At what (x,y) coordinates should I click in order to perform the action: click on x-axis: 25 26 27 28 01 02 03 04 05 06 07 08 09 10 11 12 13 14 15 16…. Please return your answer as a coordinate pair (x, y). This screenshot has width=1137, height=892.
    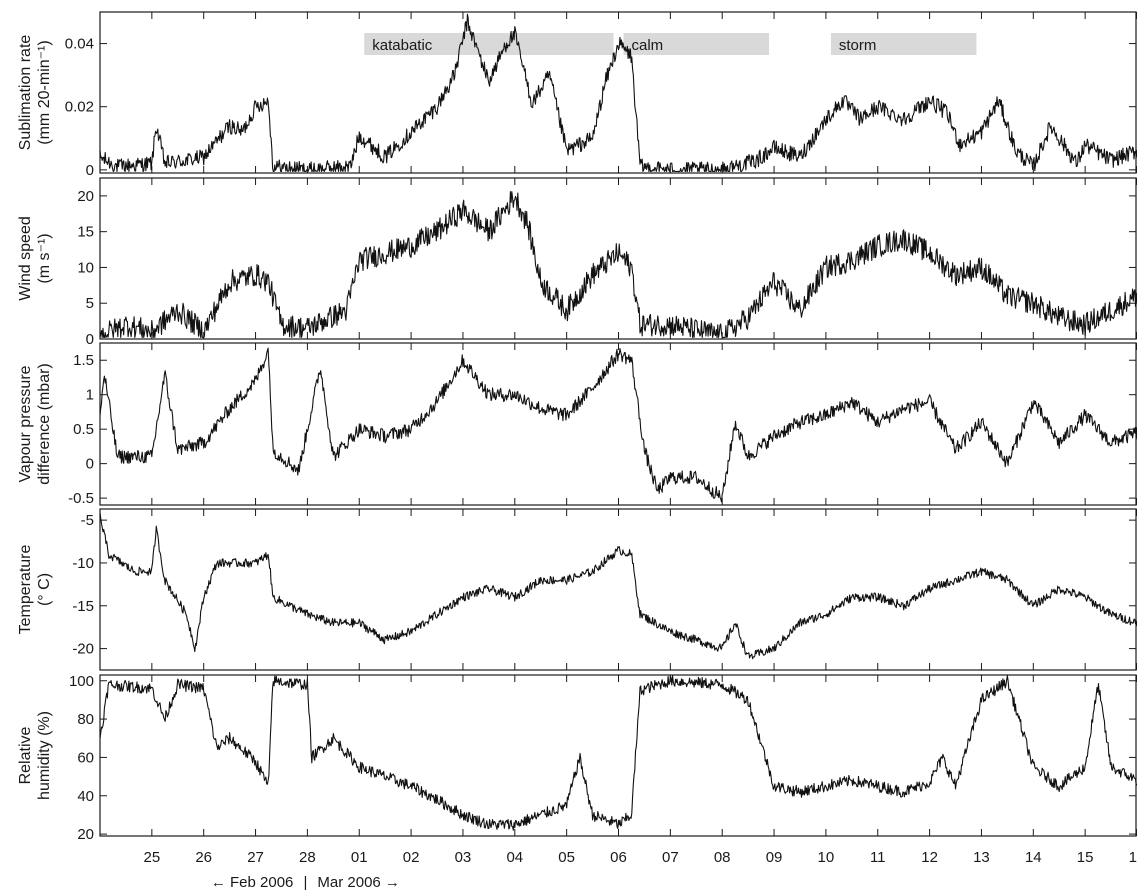
    Looking at the image, I should click on (640, 870).